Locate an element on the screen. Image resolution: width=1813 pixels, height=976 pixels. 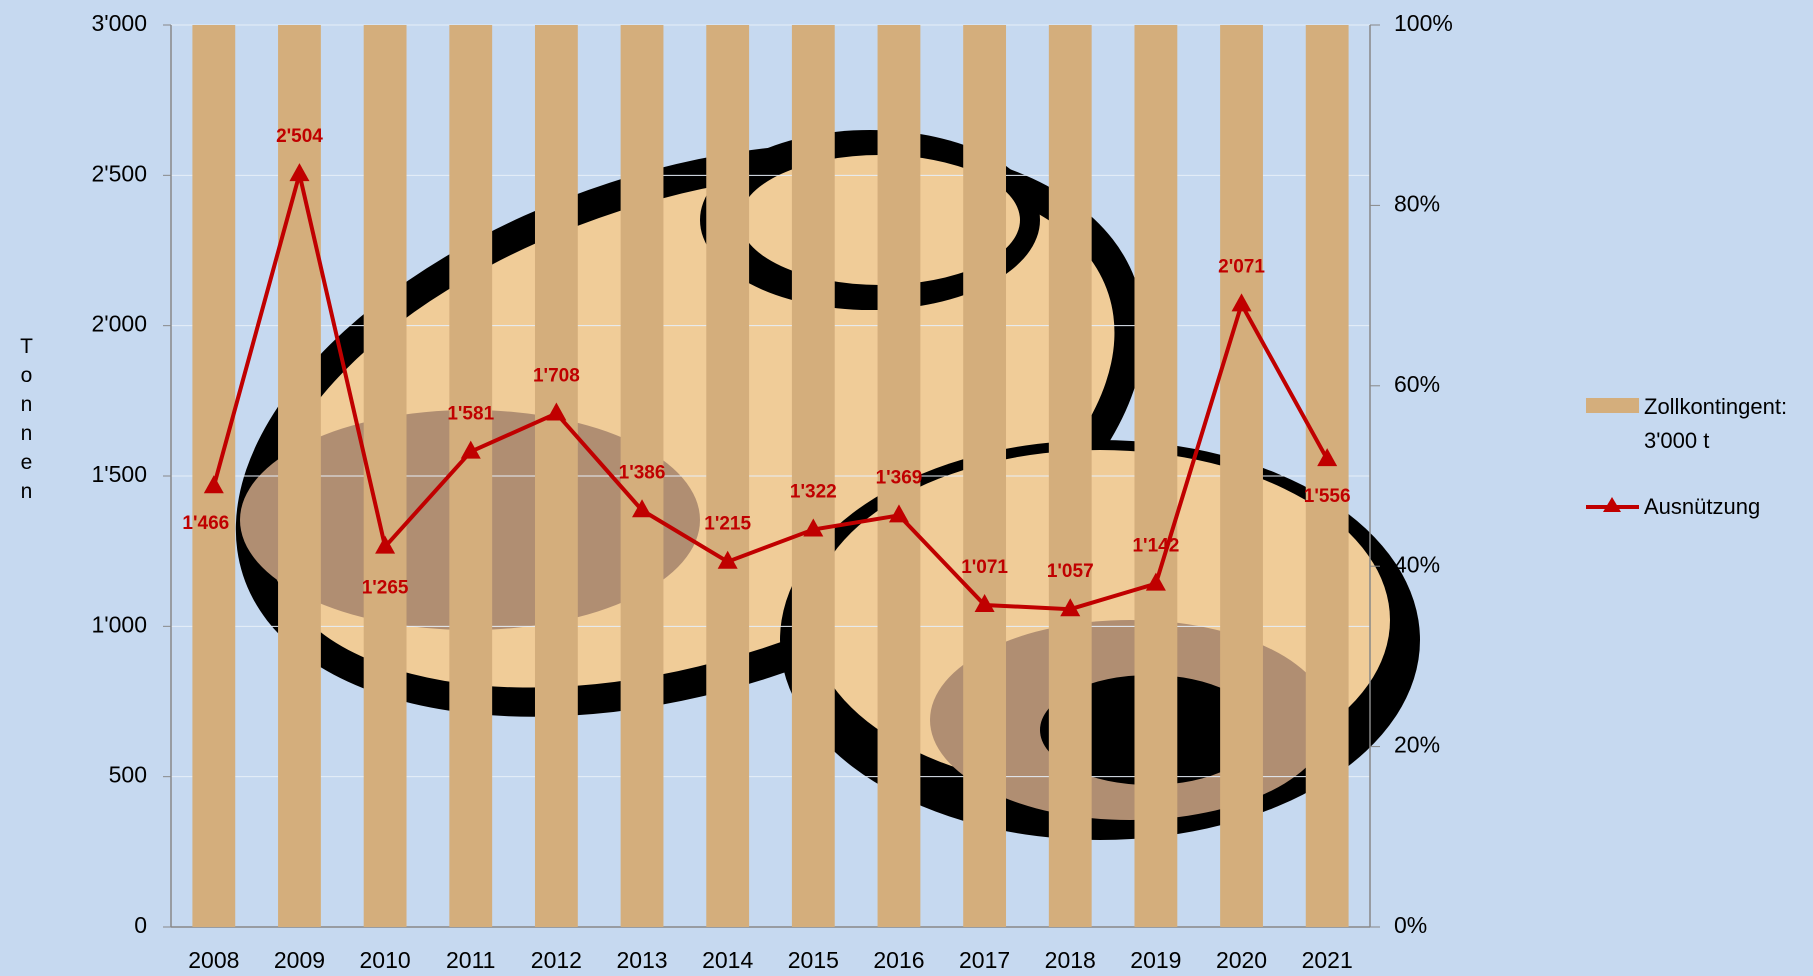
x-tick-label: 2014 is located at coordinates (727, 960).